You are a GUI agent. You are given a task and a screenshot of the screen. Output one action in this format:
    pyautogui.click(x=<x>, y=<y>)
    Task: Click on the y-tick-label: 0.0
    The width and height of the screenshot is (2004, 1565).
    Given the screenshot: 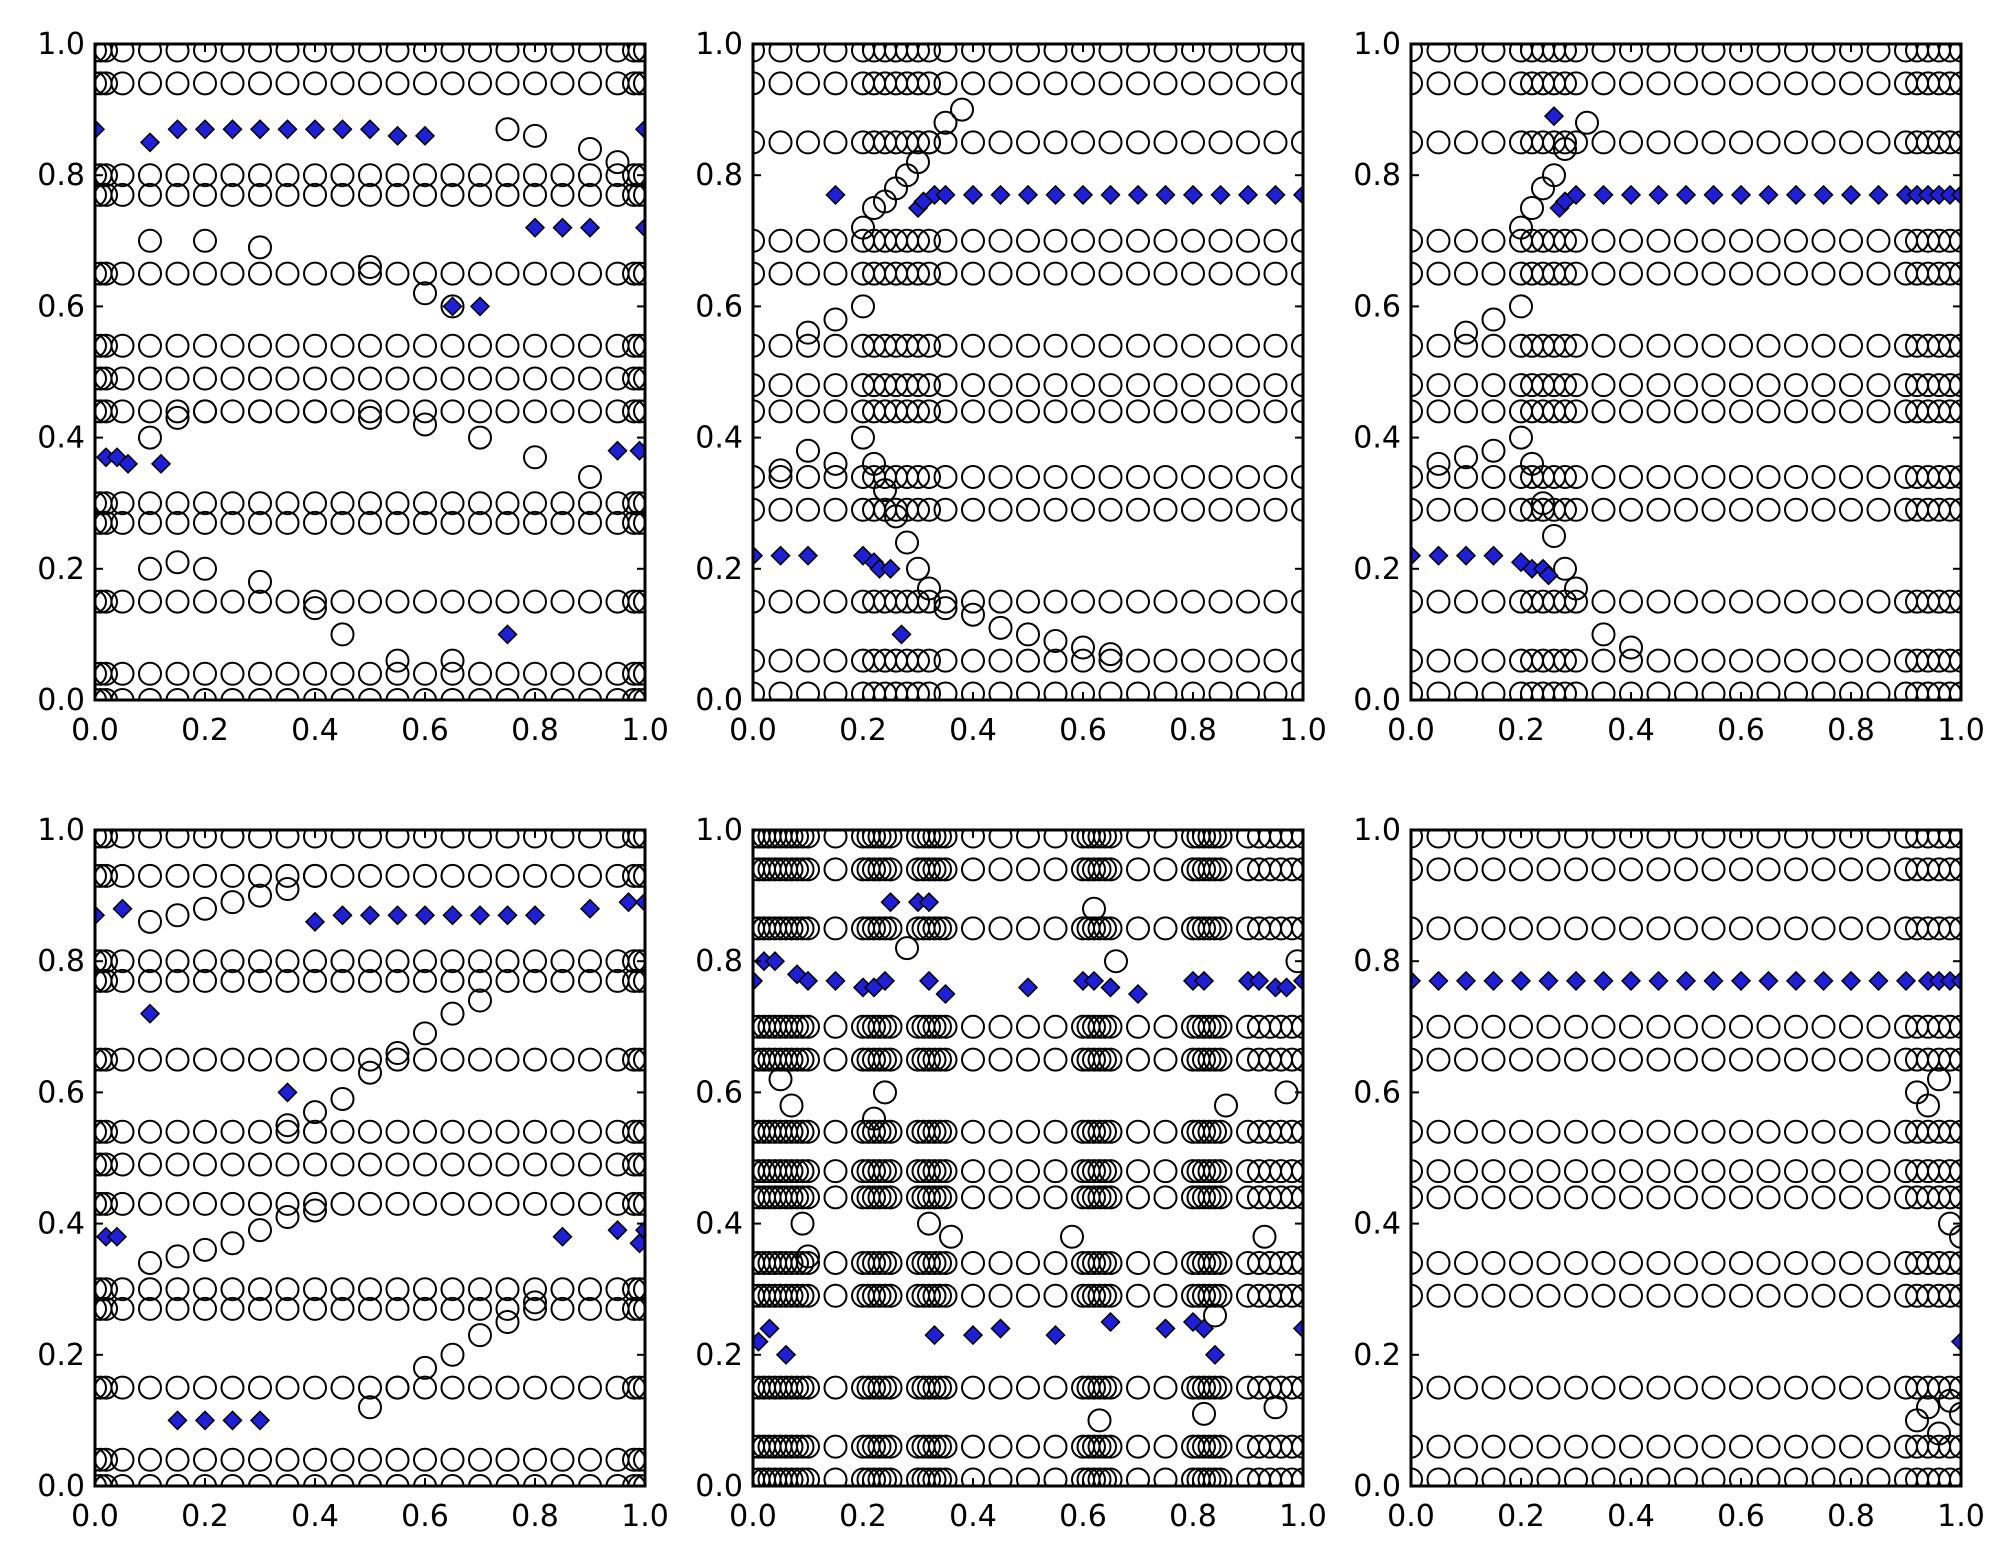 What is the action you would take?
    pyautogui.click(x=61, y=1486)
    